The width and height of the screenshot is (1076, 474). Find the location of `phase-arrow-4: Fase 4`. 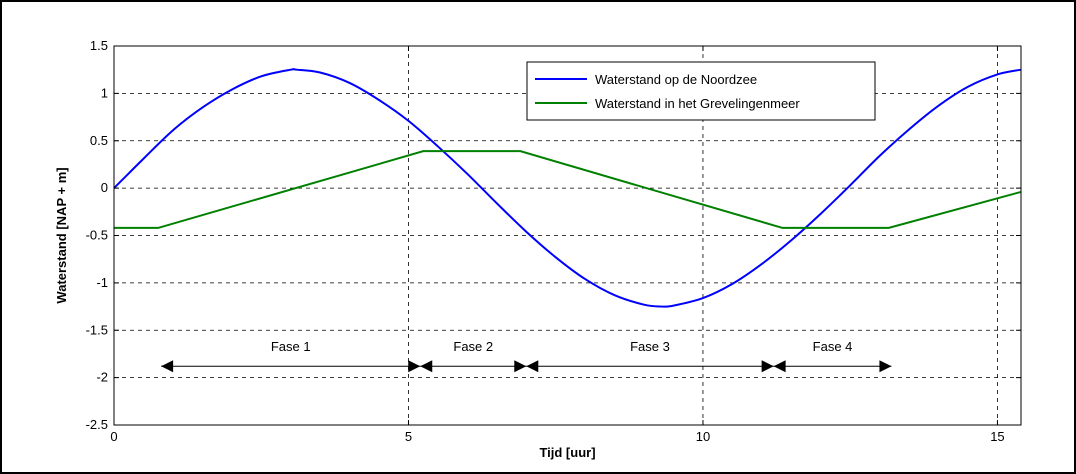

phase-arrow-4: Fase 4 is located at coordinates (832, 356).